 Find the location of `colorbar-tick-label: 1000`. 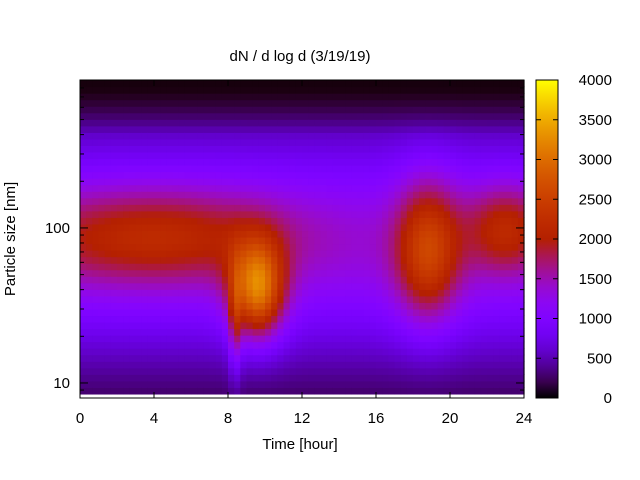

colorbar-tick-label: 1000 is located at coordinates (595, 319).